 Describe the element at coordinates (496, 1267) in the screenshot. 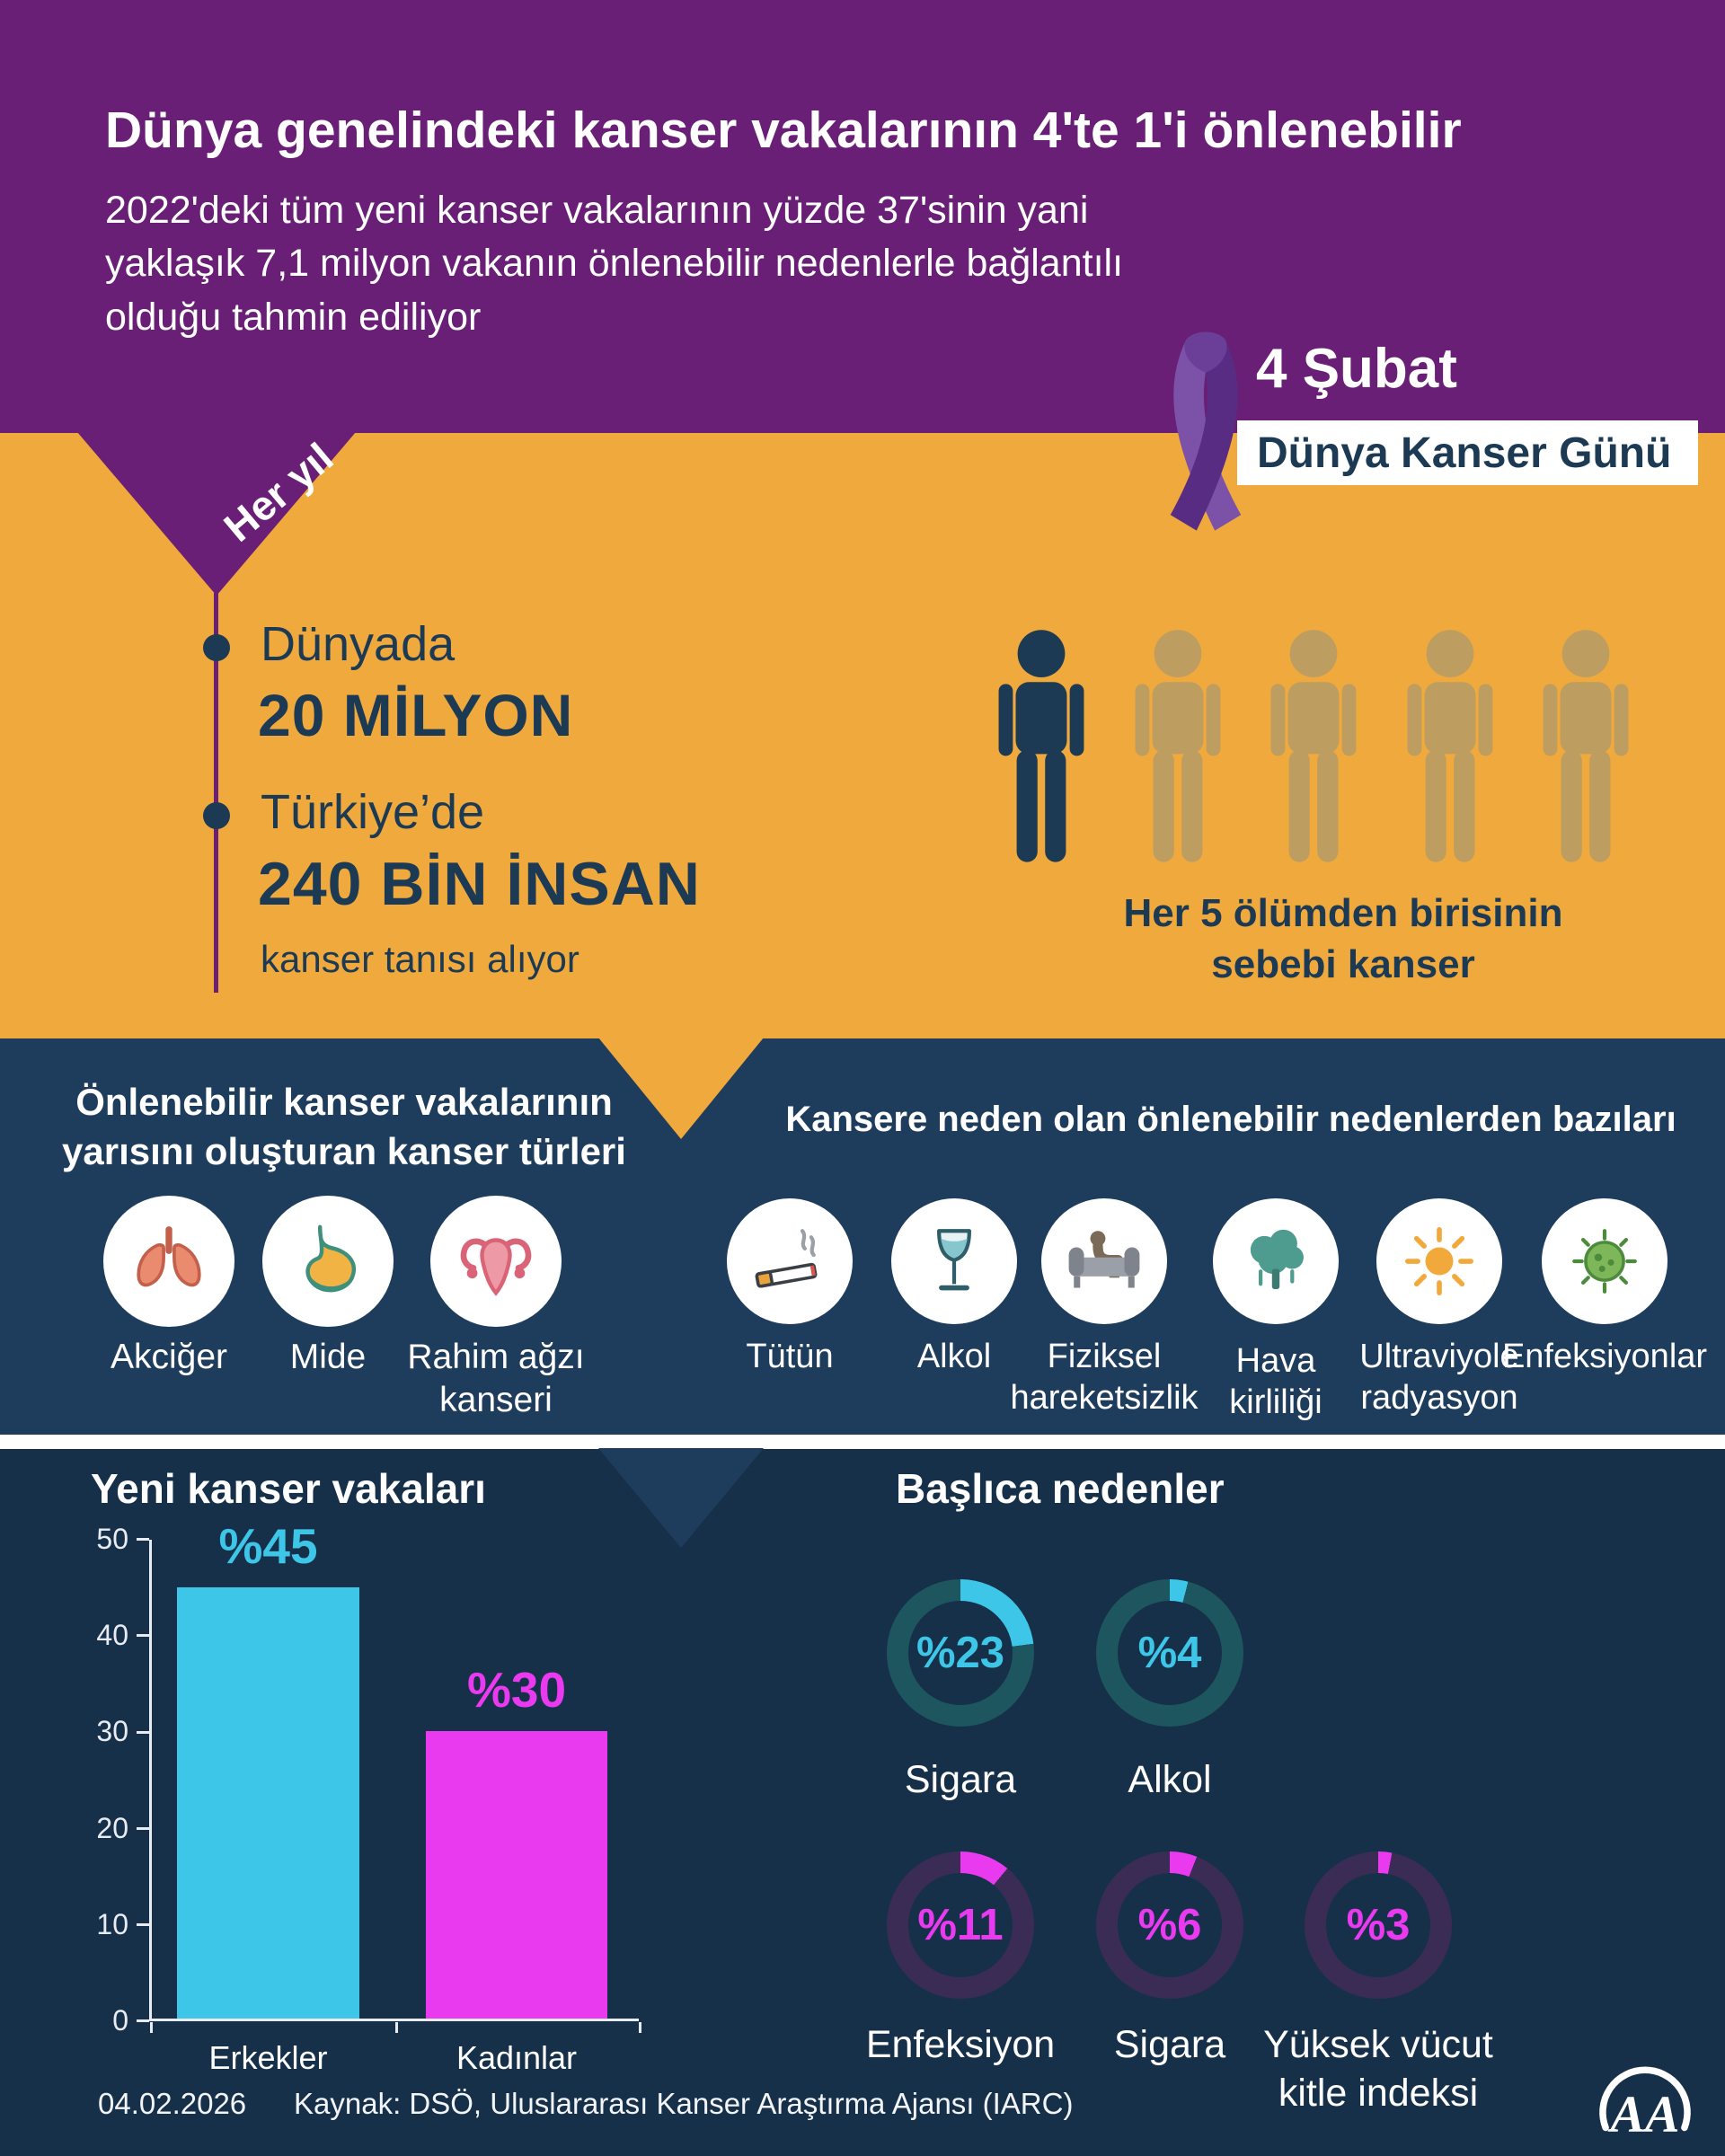

I see `uterus-icon` at that location.